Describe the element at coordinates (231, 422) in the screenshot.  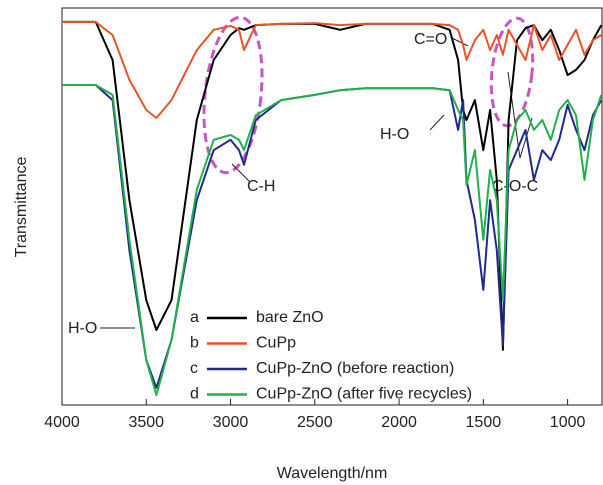
I see `x-tick-label: 3000` at that location.